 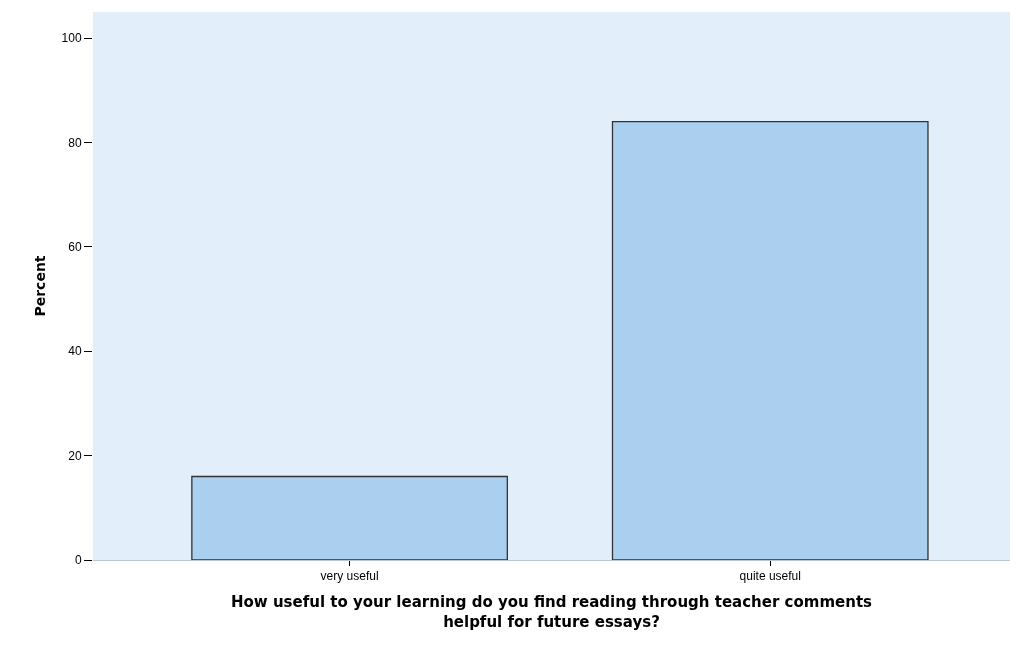 What do you see at coordinates (75, 247) in the screenshot?
I see `y-tick-label: 60` at bounding box center [75, 247].